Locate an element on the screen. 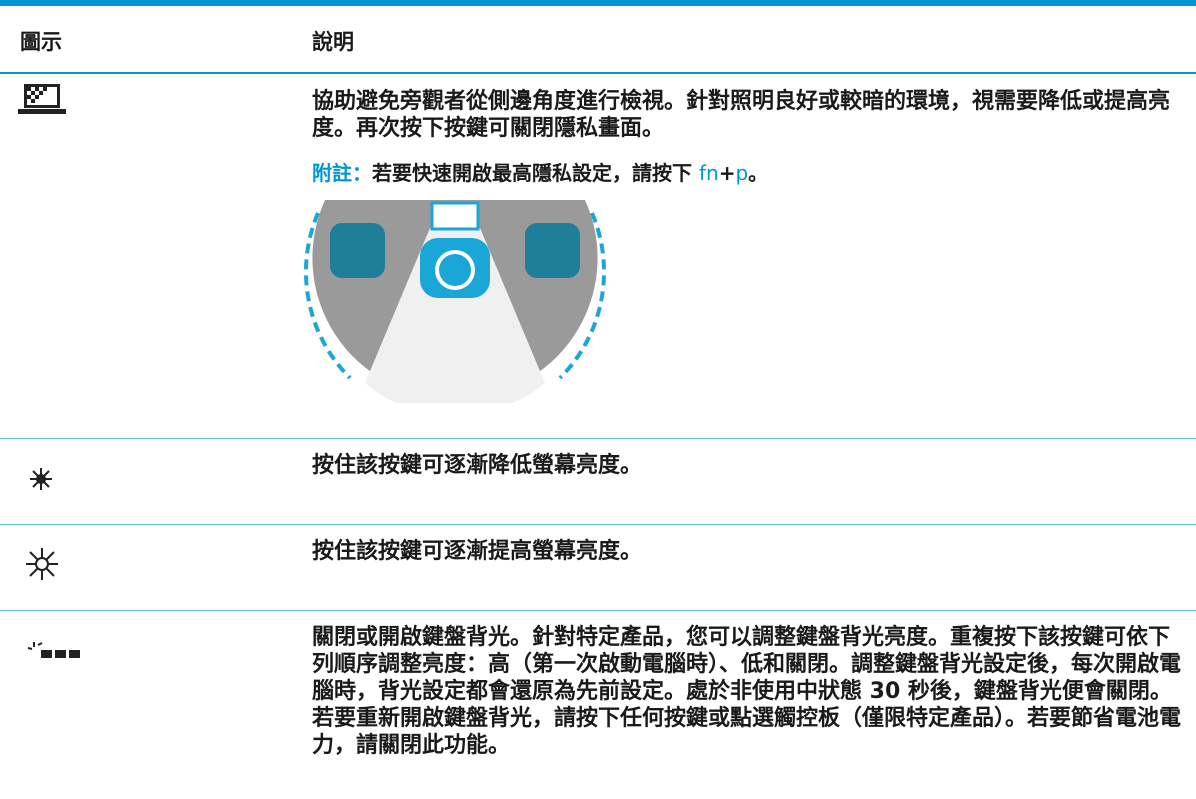 The width and height of the screenshot is (1196, 799). note: 附註：若要快速開啟最高隱私設定，請按下 fn+p。 is located at coordinates (540, 171).